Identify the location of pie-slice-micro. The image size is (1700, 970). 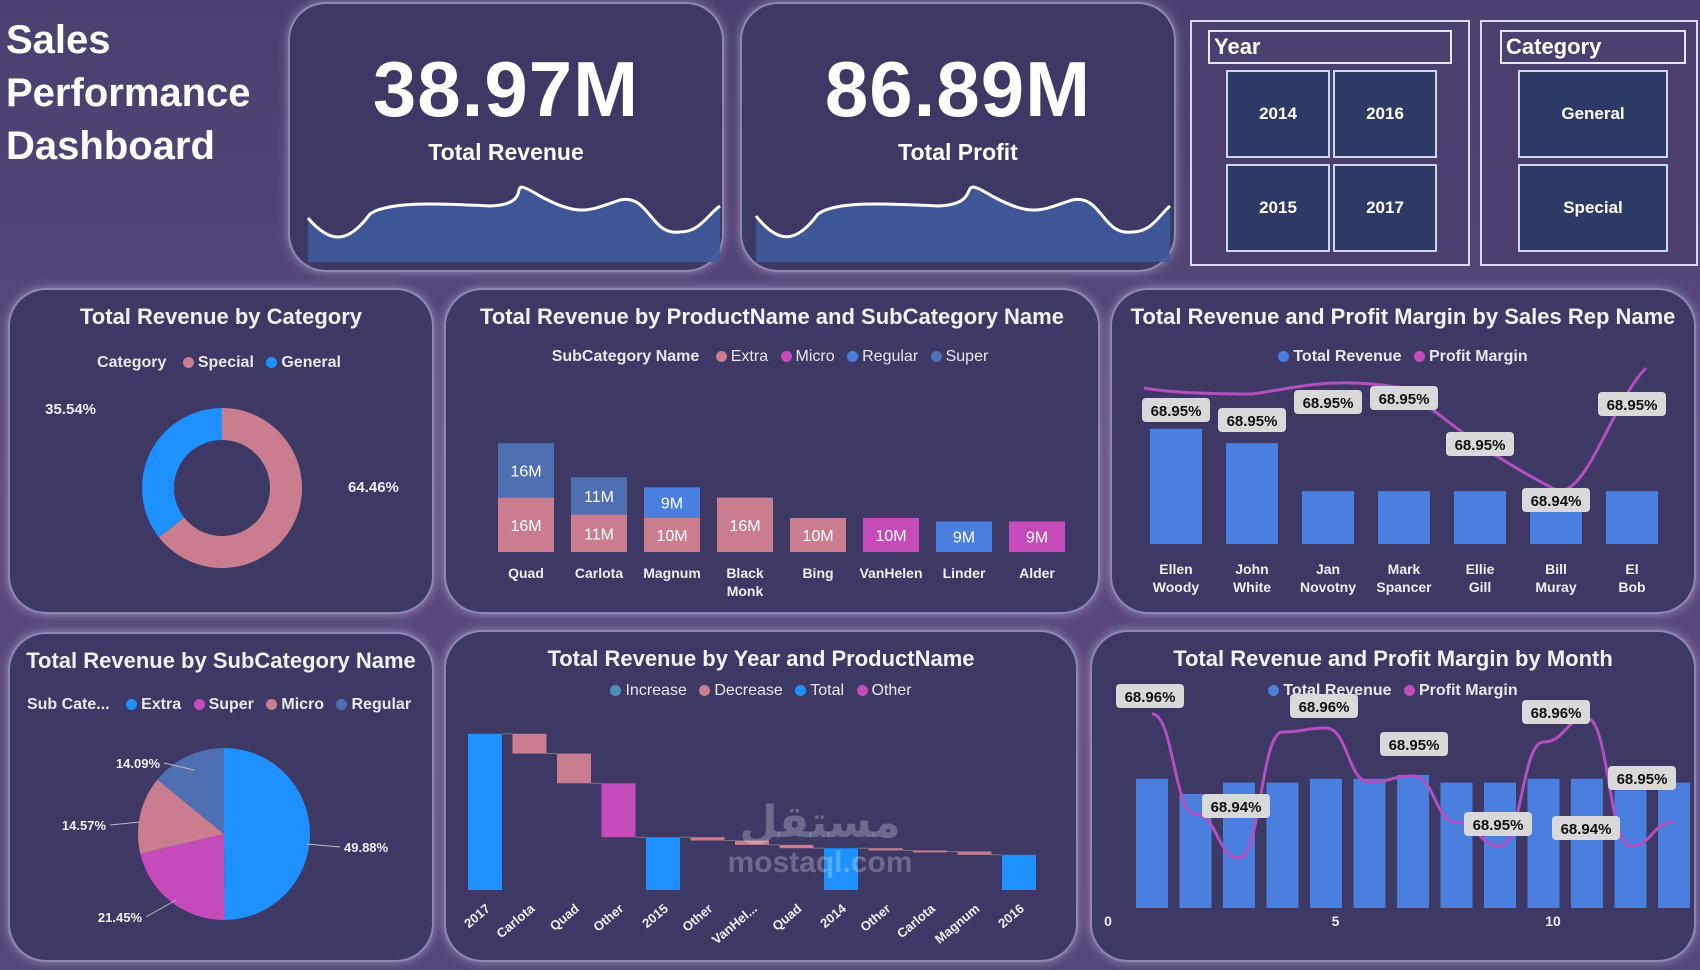
(181, 816).